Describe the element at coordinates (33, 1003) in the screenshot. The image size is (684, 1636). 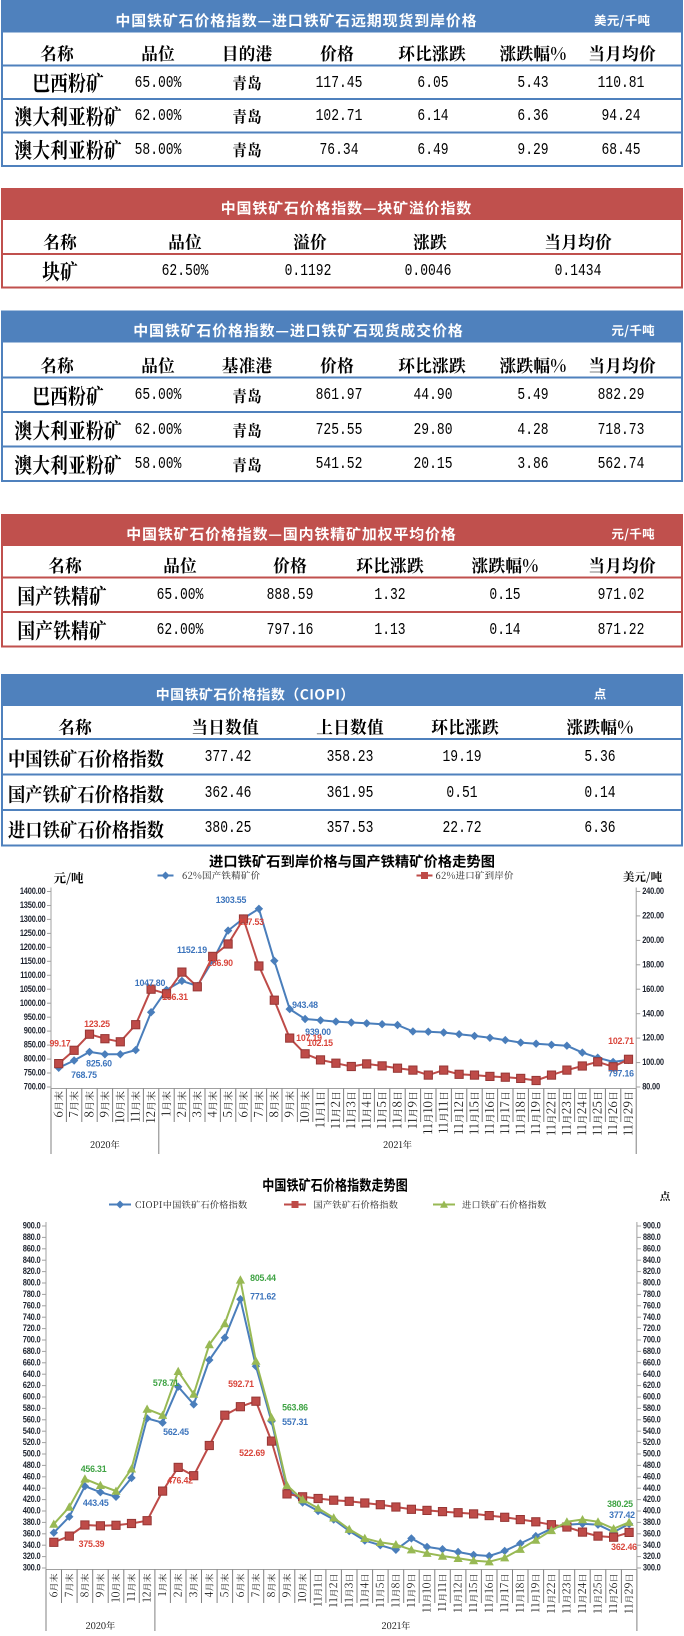
I see `svg-text: 1000.00` at that location.